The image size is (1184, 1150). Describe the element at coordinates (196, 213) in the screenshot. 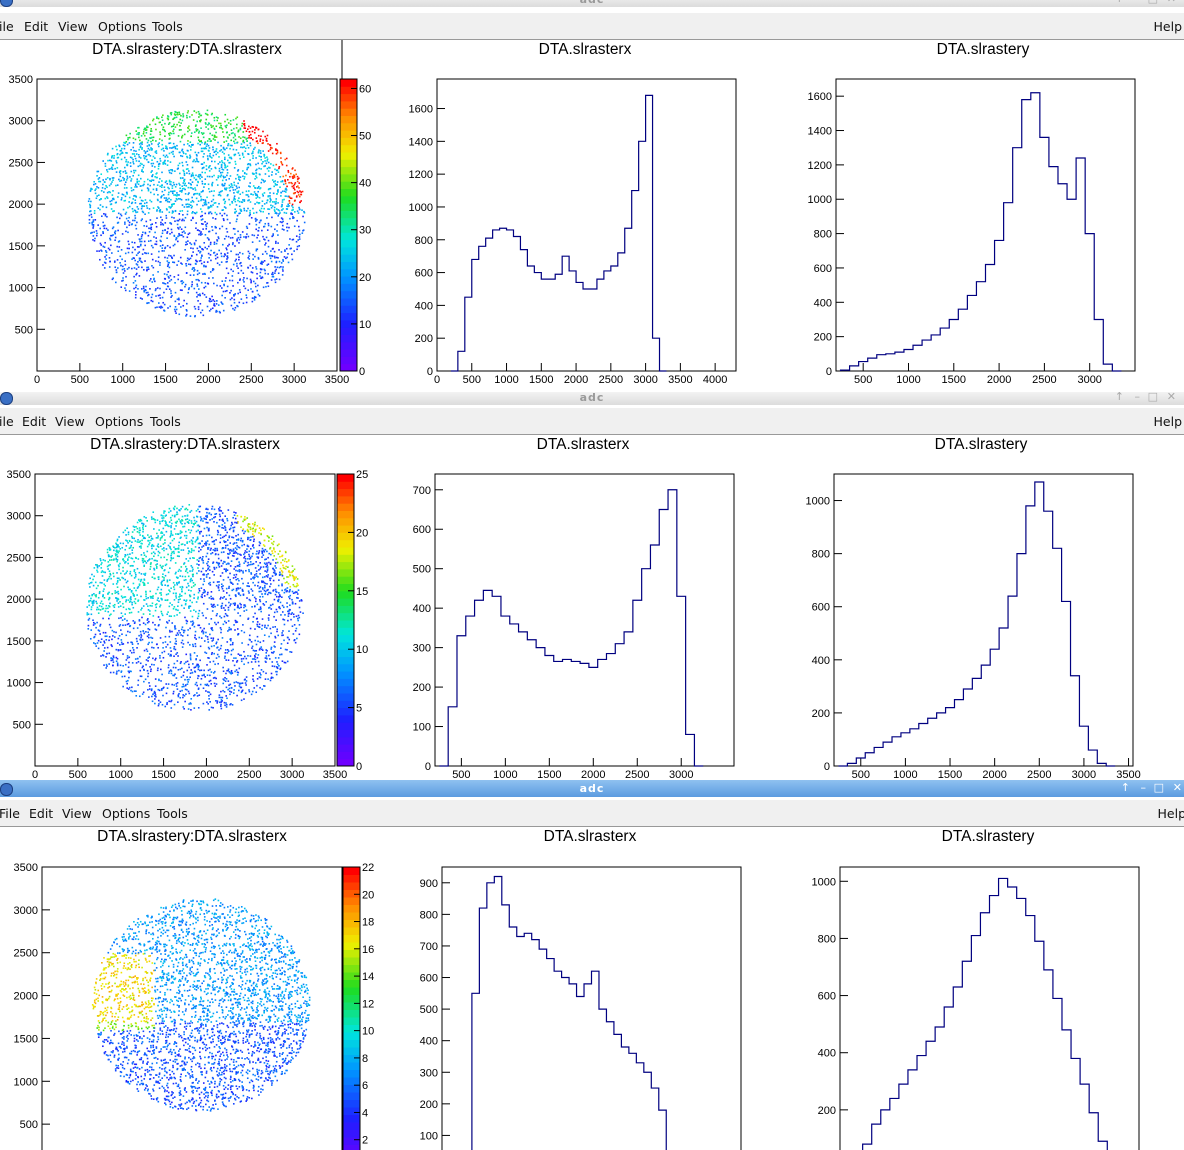

I see `scatter-points` at that location.